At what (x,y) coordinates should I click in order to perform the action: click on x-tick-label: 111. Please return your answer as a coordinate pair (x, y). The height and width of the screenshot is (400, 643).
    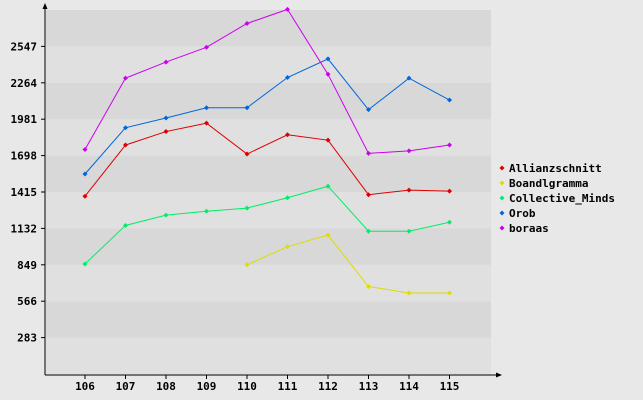
    Looking at the image, I should click on (288, 386).